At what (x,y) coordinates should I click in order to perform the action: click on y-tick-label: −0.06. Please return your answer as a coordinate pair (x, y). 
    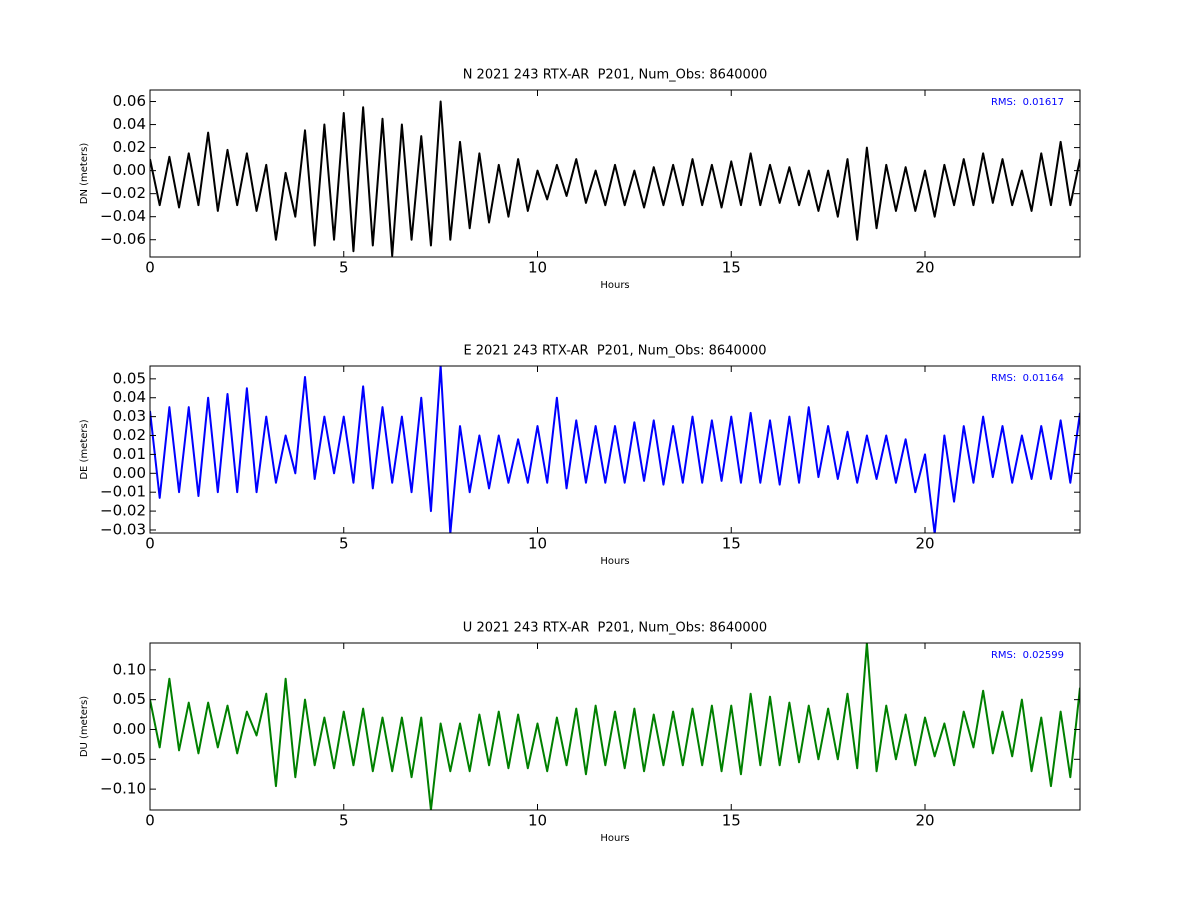
    Looking at the image, I should click on (123, 239).